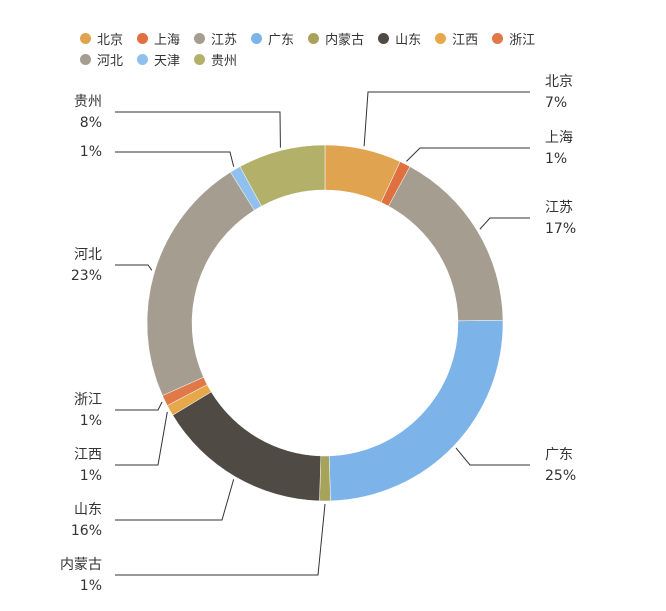  Describe the element at coordinates (167, 61) in the screenshot. I see `legend-label: 天津` at that location.